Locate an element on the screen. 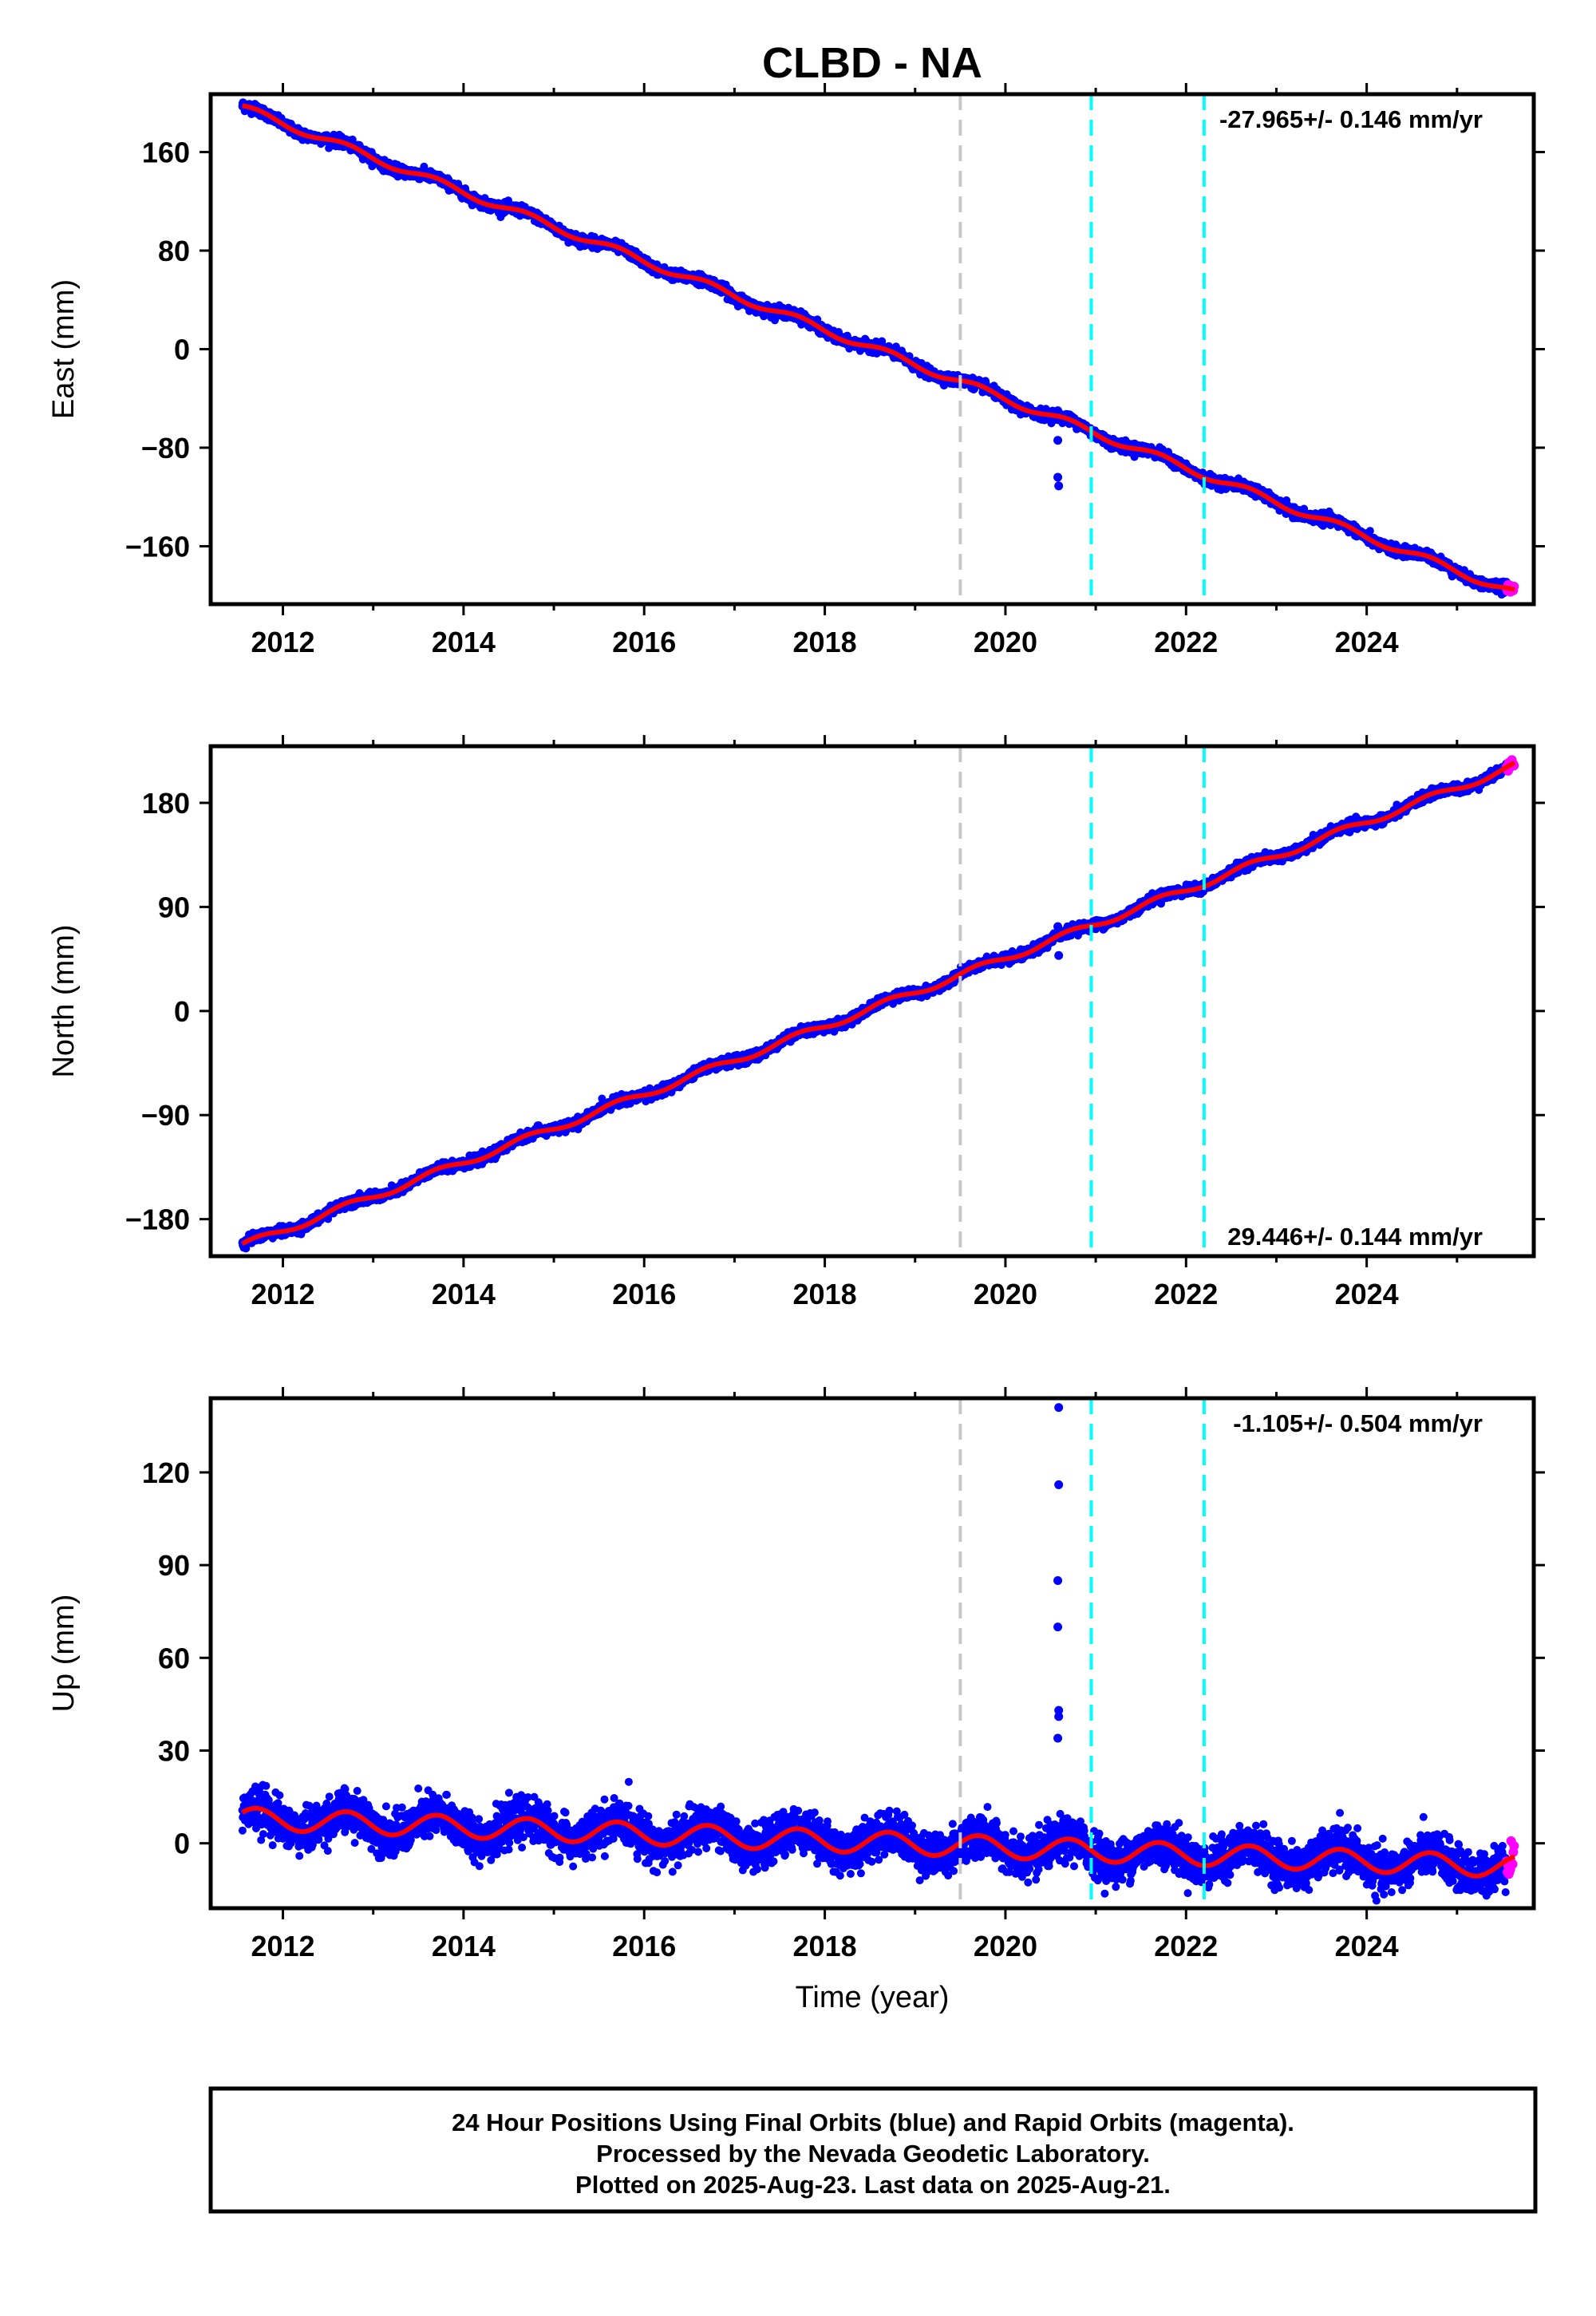 This screenshot has height=2316, width=1596. east-data-point is located at coordinates (1369, 531).